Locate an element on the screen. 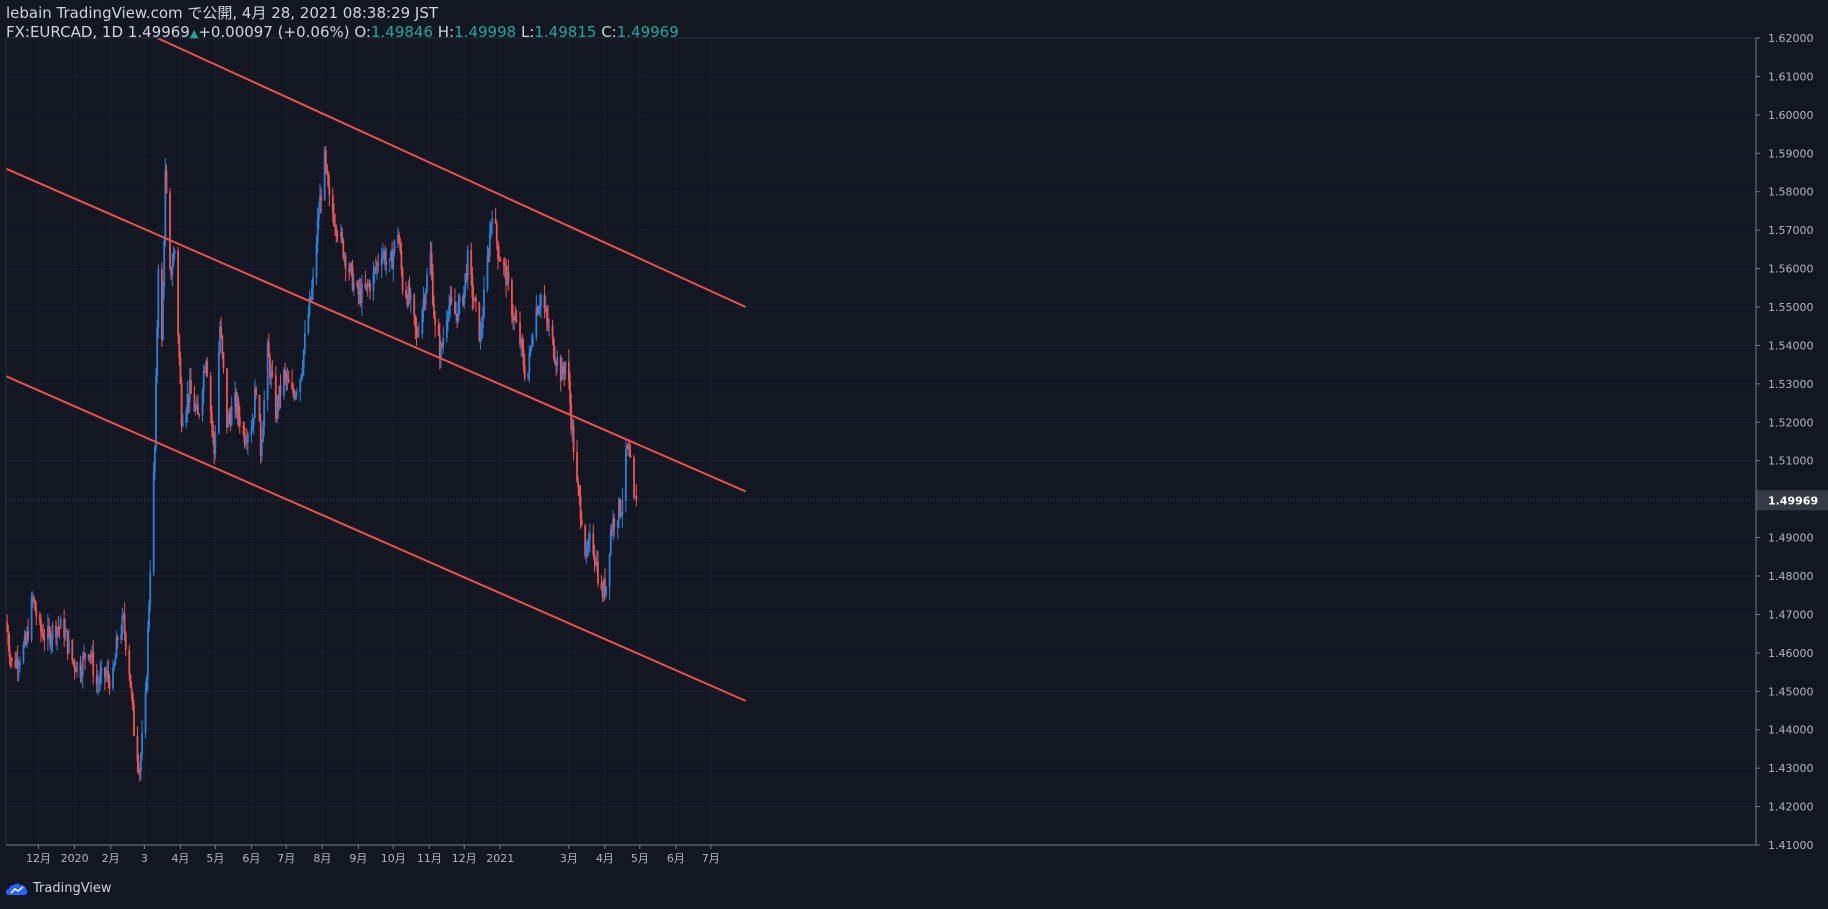 The width and height of the screenshot is (1828, 909). close-label: C: is located at coordinates (609, 32).